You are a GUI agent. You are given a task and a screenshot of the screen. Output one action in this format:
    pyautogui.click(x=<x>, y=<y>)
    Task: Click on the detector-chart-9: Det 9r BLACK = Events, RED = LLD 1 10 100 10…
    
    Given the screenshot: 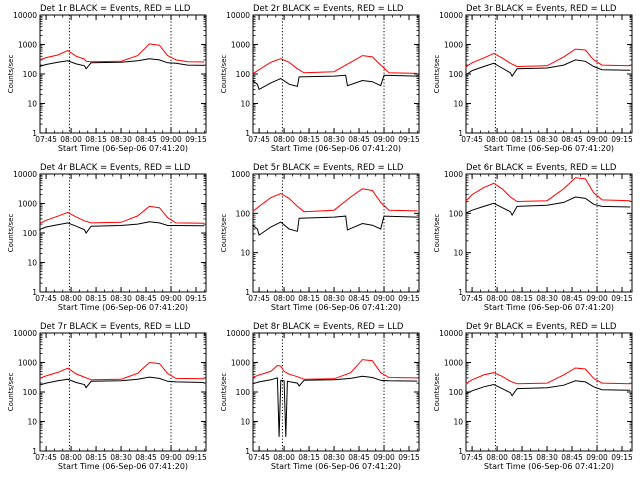 What is the action you would take?
    pyautogui.click(x=533, y=396)
    